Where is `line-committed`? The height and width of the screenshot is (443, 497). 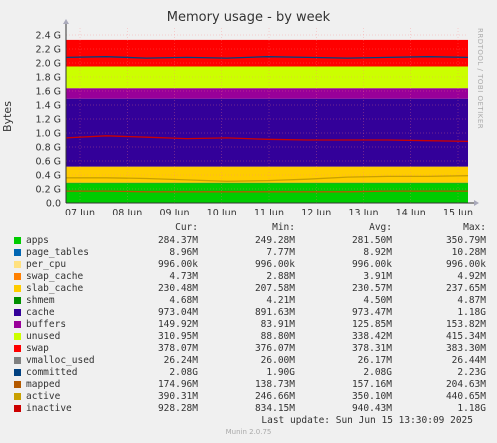 line-committed is located at coordinates (267, 57).